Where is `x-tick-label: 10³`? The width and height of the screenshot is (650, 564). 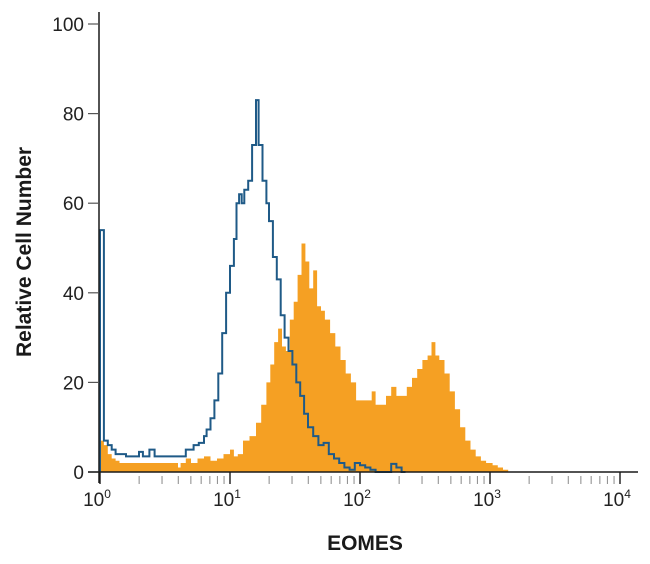 x-tick-label: 10³ is located at coordinates (487, 499).